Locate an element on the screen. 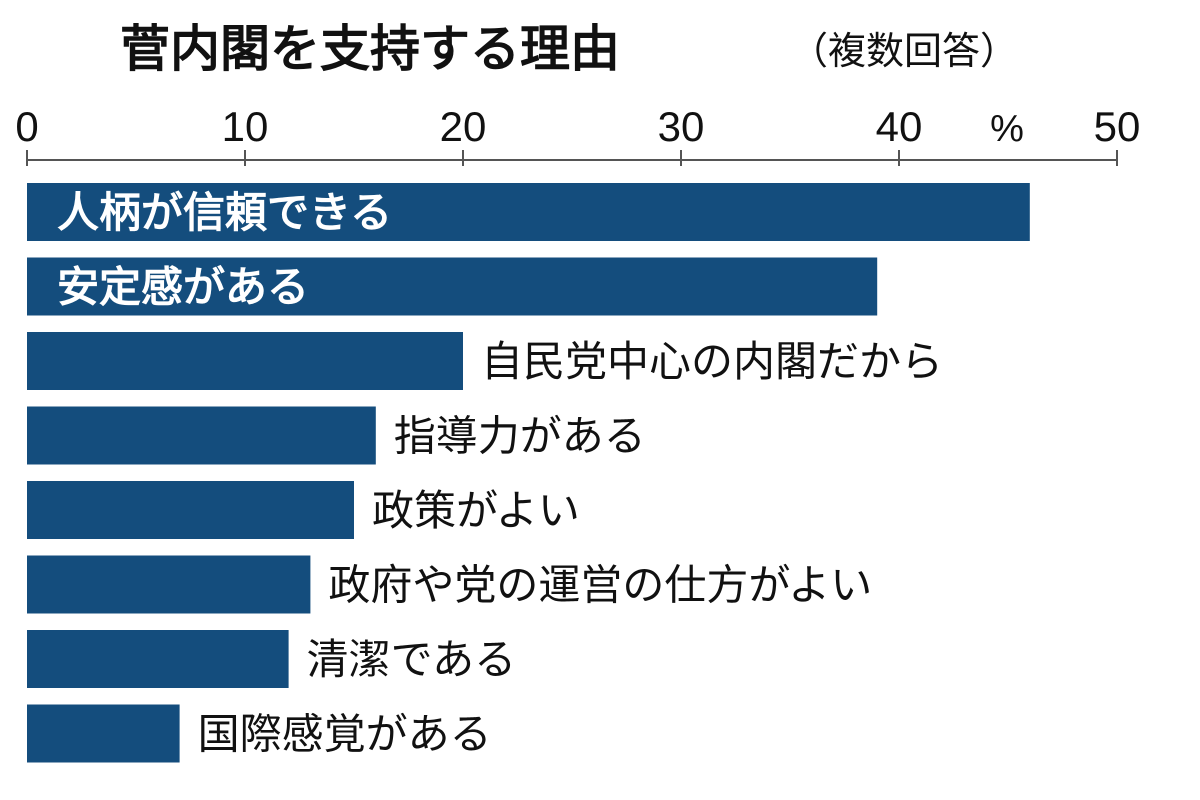  bar-category-label: 自民党中心の内閣だから is located at coordinates (712, 361).